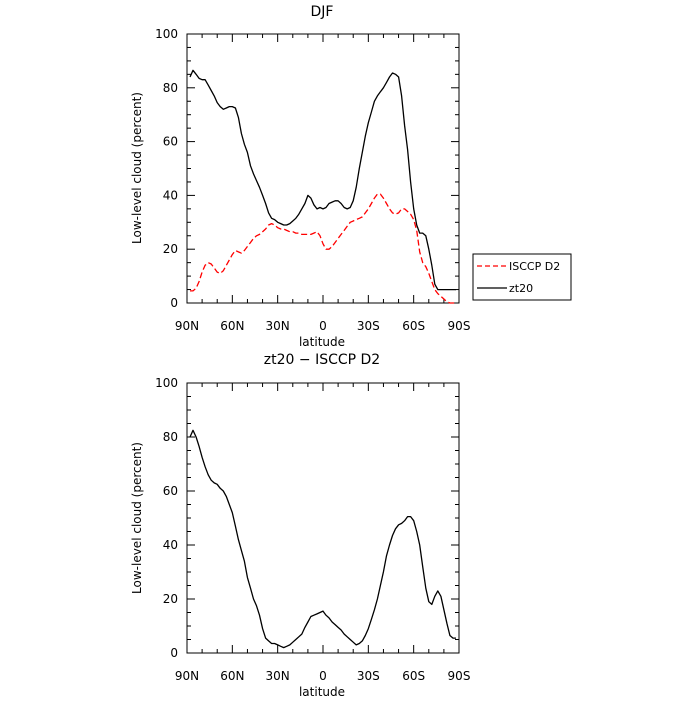 This screenshot has width=700, height=705. What do you see at coordinates (534, 266) in the screenshot?
I see `legend-label-isccp: ISCCP D2` at bounding box center [534, 266].